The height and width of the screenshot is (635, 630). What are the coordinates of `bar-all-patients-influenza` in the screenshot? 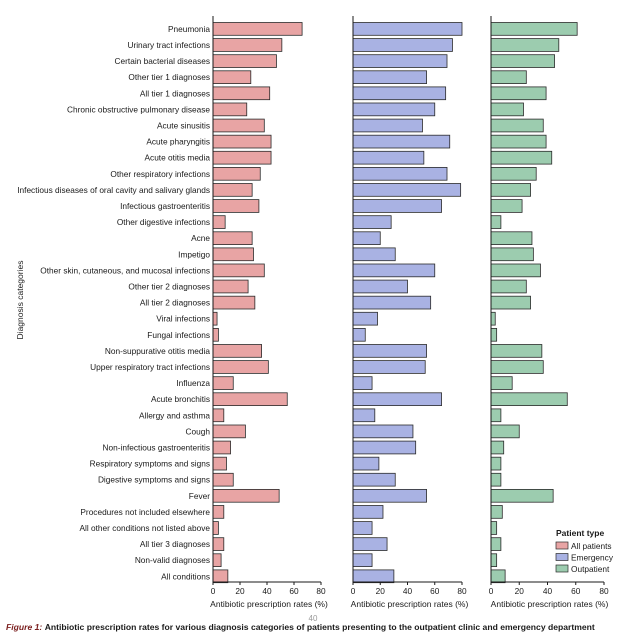 It's located at (223, 383).